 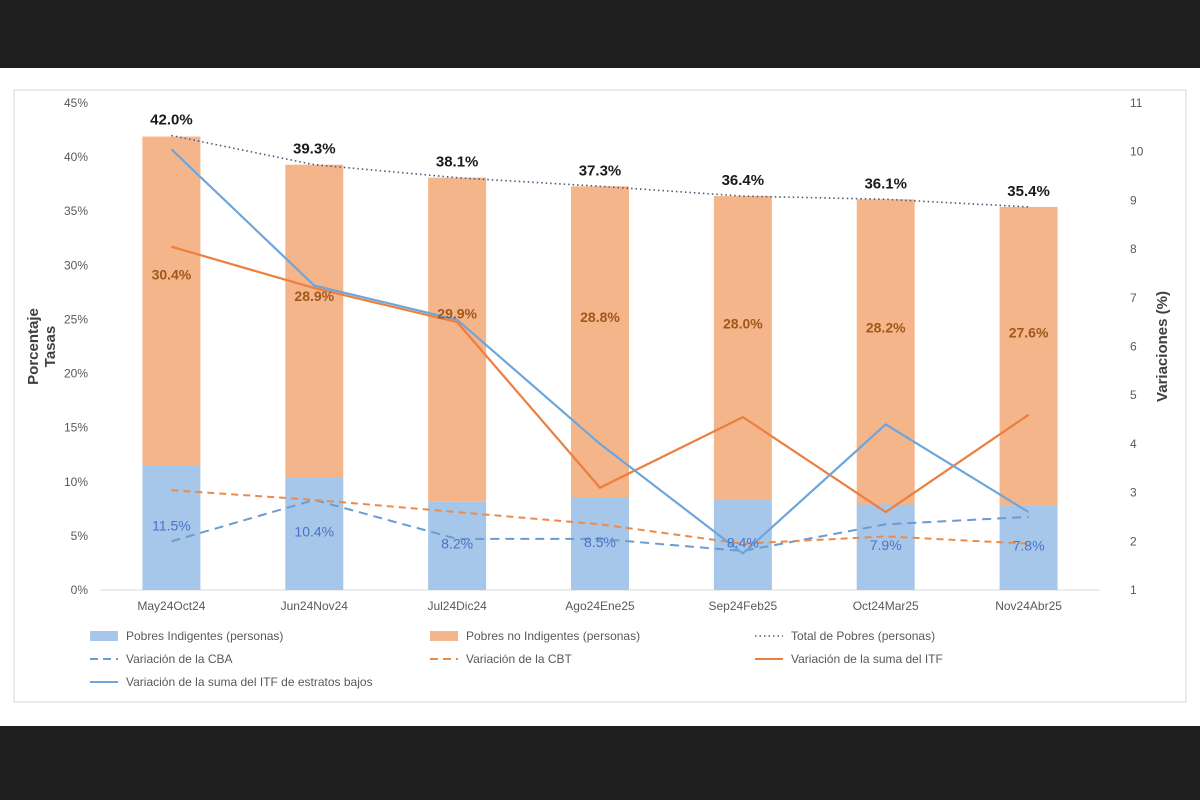 I want to click on legend-label: Variación de la CBT, so click(x=519, y=659).